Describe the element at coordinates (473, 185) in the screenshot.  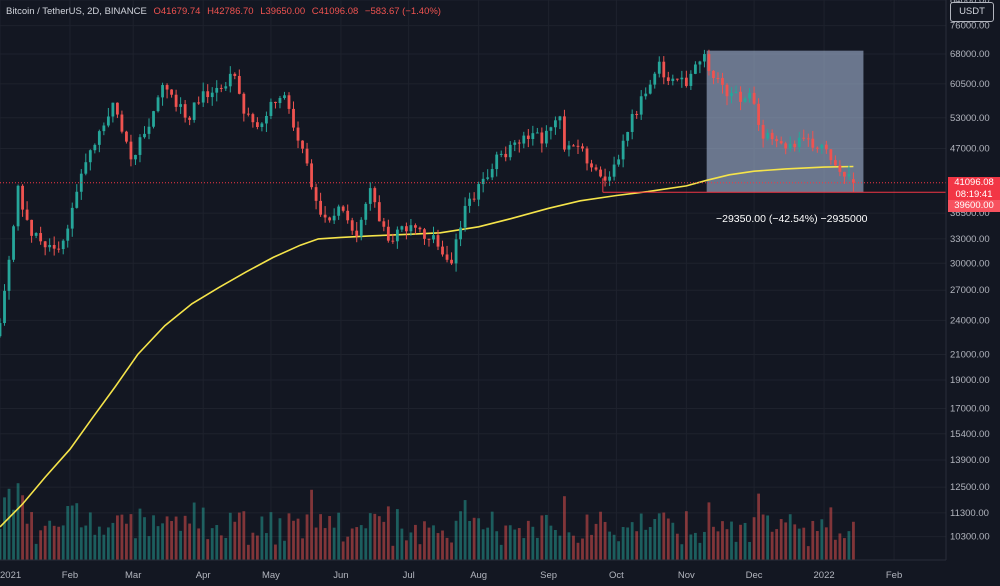
I see `price-lines` at that location.